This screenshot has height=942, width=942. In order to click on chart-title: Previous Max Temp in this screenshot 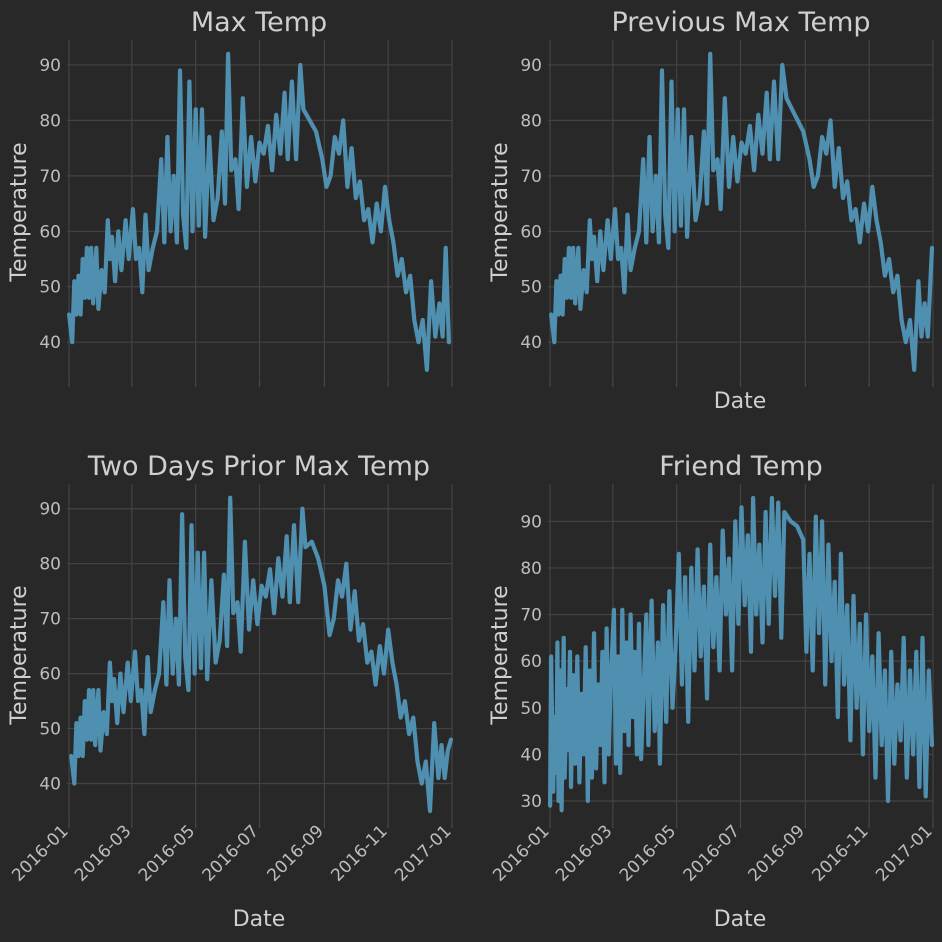, I will do `click(740, 22)`.